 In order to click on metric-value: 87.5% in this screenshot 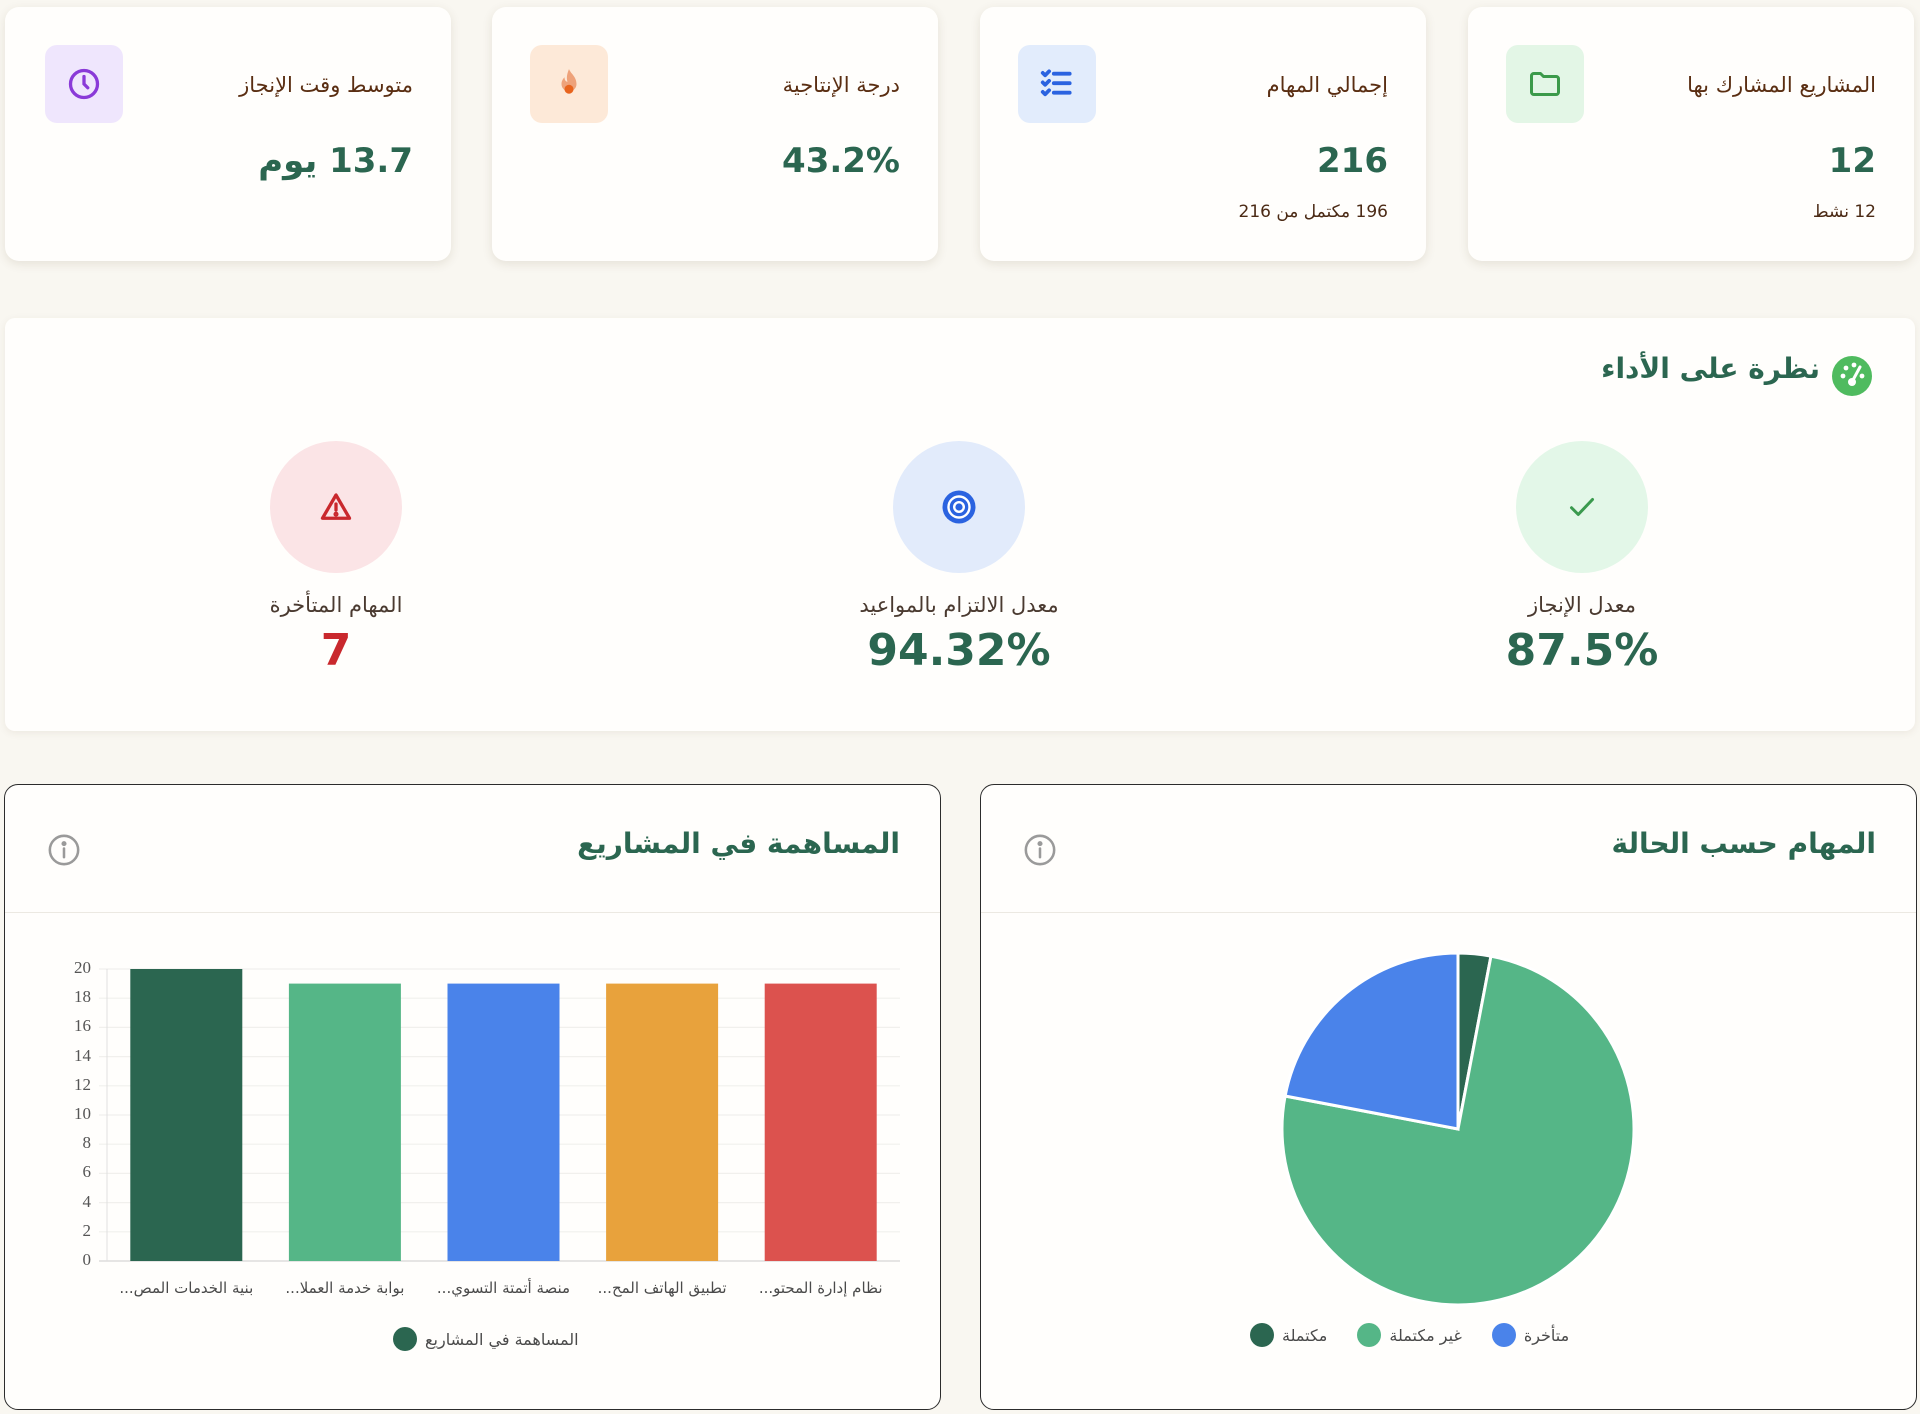, I will do `click(1582, 650)`.